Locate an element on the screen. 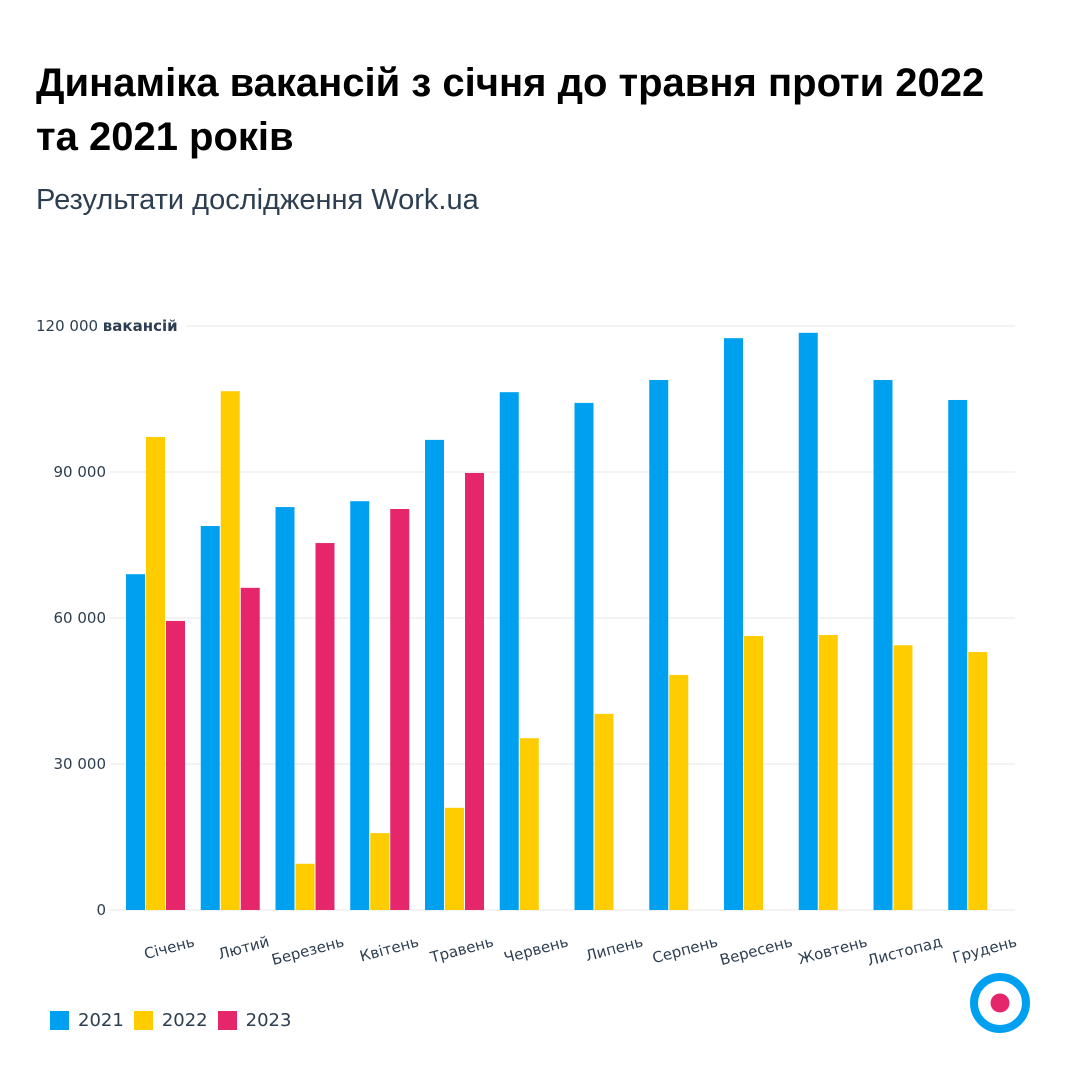  legend-swatch-2021 is located at coordinates (59, 1020).